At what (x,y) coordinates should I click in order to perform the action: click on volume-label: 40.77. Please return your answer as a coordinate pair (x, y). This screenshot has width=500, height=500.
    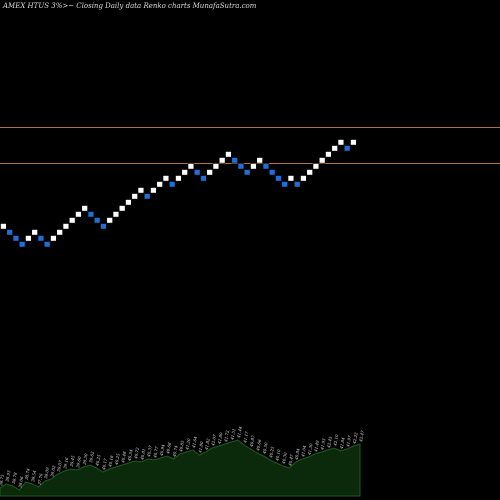
    Looking at the image, I should click on (155, 453).